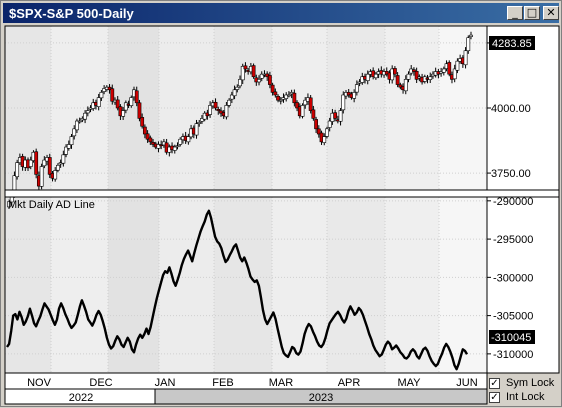 The width and height of the screenshot is (562, 408). I want to click on sym-lock-label: Sym Lock, so click(530, 383).